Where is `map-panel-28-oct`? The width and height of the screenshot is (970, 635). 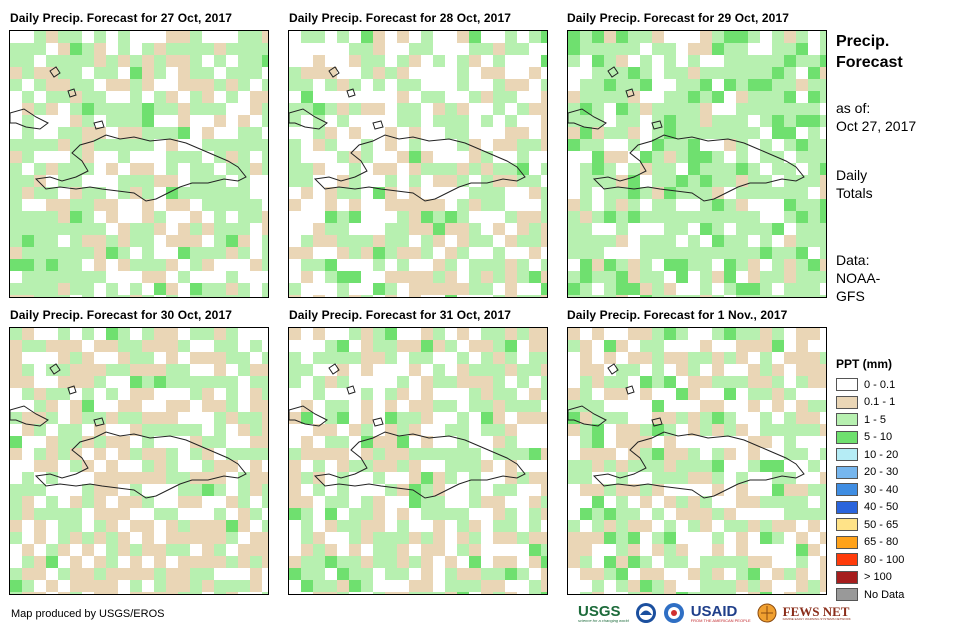 map-panel-28-oct is located at coordinates (418, 164).